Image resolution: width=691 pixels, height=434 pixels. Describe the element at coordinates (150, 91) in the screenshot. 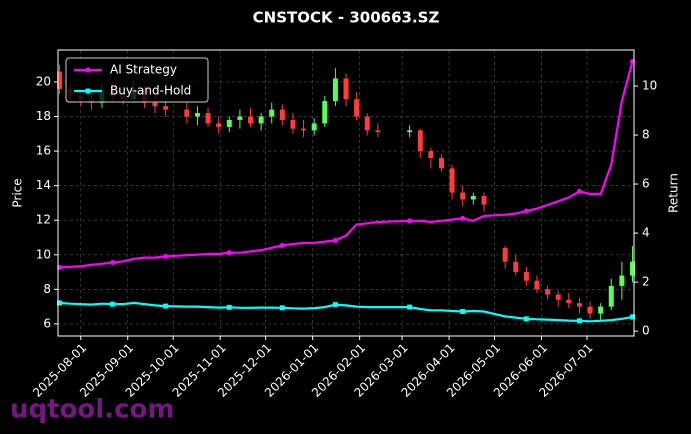

I see `legend-label: Buy-and-Hold` at that location.